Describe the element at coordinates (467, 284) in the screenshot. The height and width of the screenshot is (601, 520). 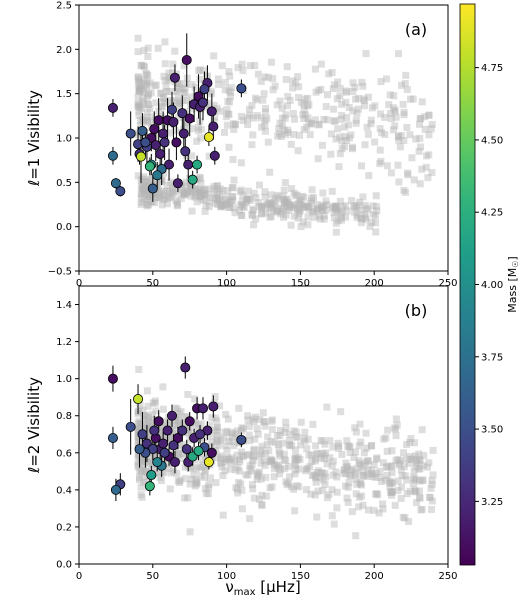
I see `colorbar-gradient` at that location.